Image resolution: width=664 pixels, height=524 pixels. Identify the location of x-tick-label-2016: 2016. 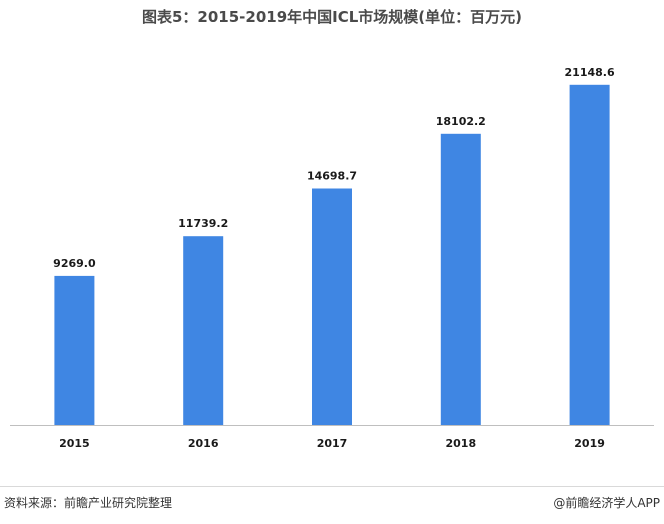
(203, 443).